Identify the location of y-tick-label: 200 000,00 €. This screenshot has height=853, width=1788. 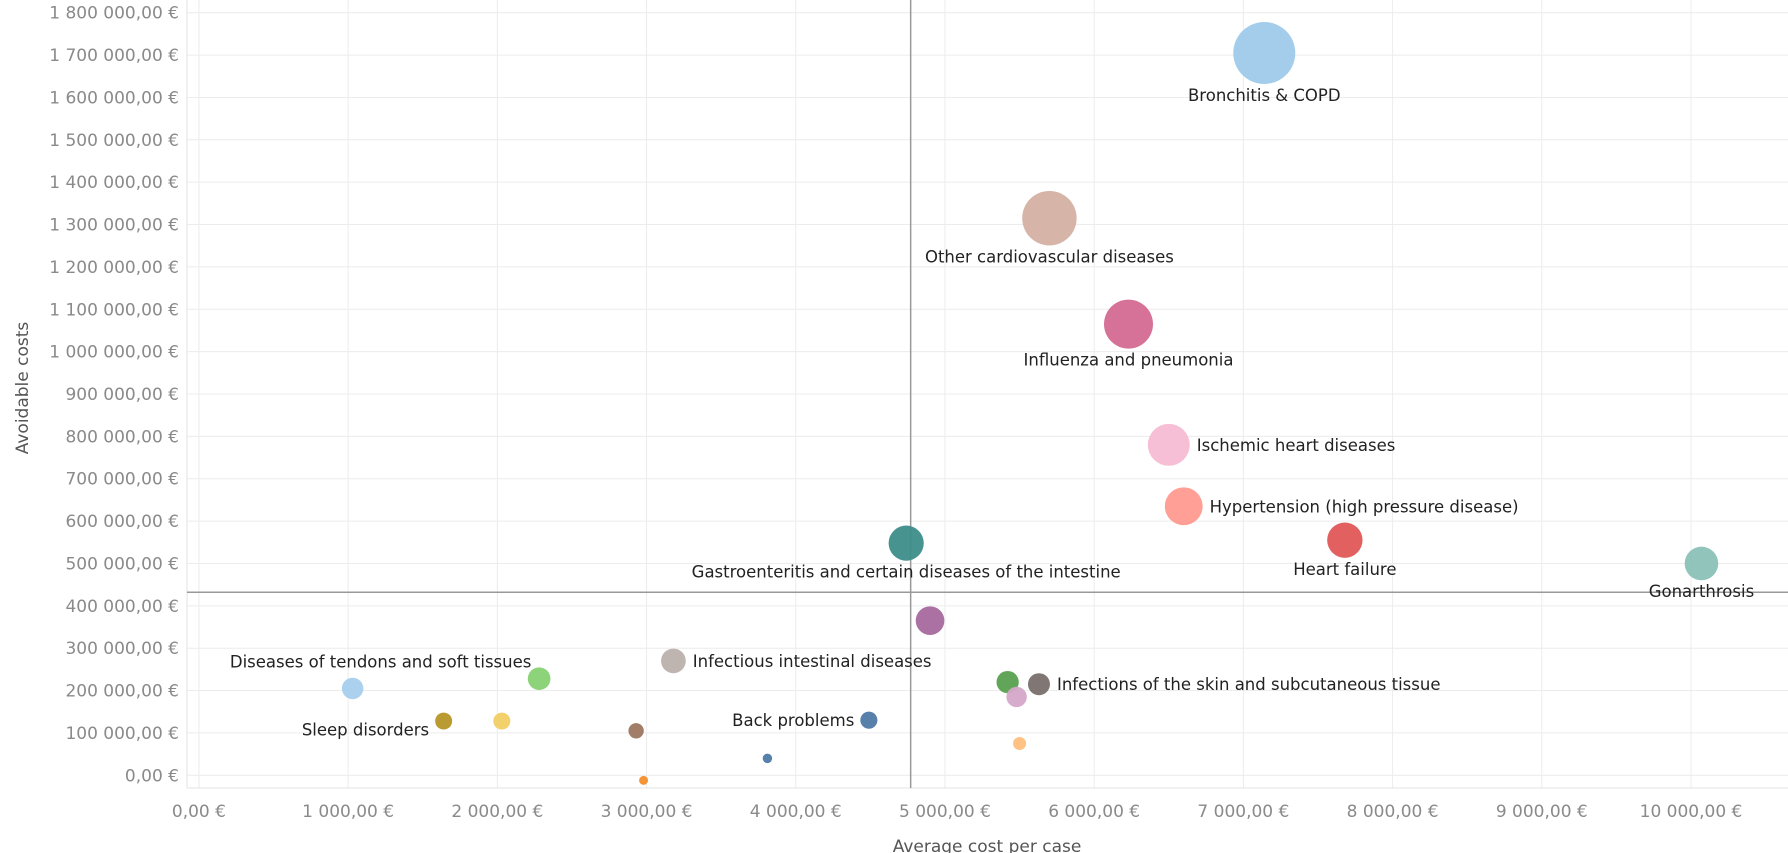
(122, 692).